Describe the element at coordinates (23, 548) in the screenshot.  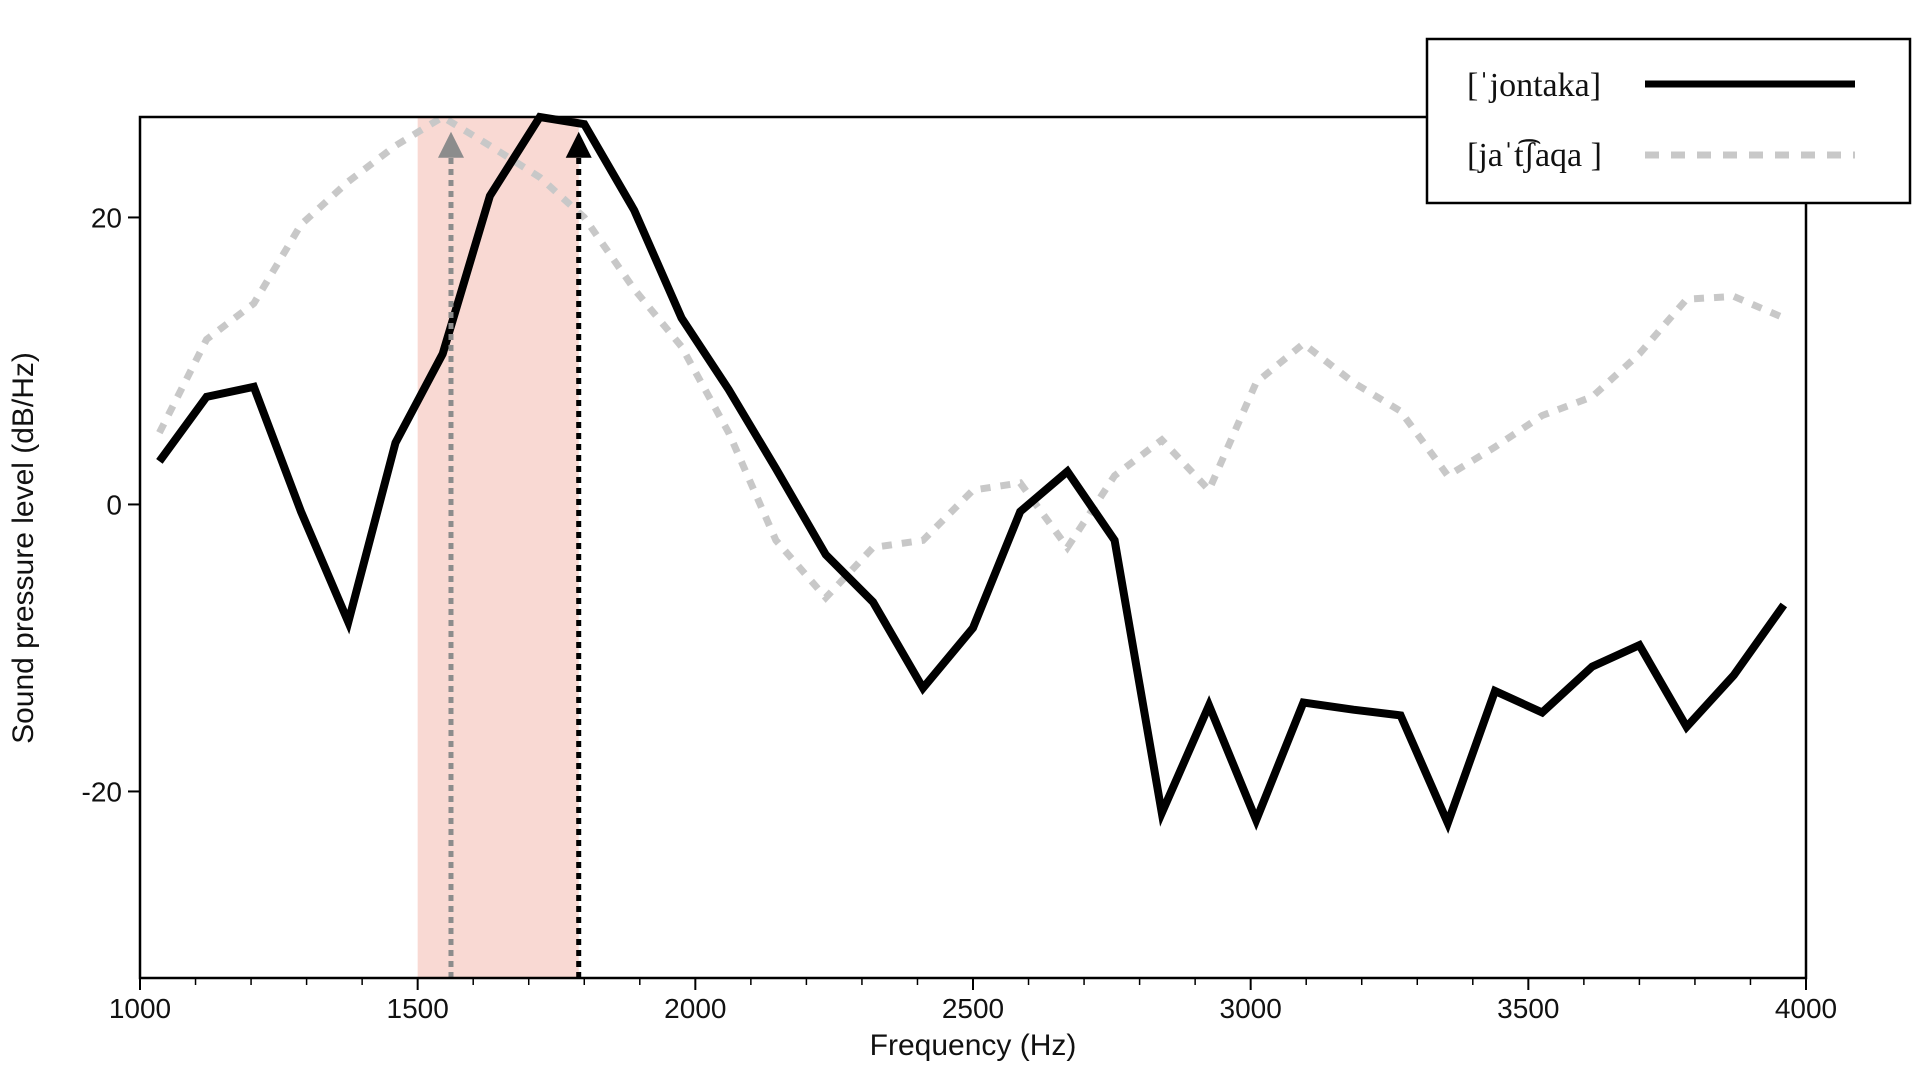
I see `y-axis-title: Sound pressure level (dB/Hz)` at that location.